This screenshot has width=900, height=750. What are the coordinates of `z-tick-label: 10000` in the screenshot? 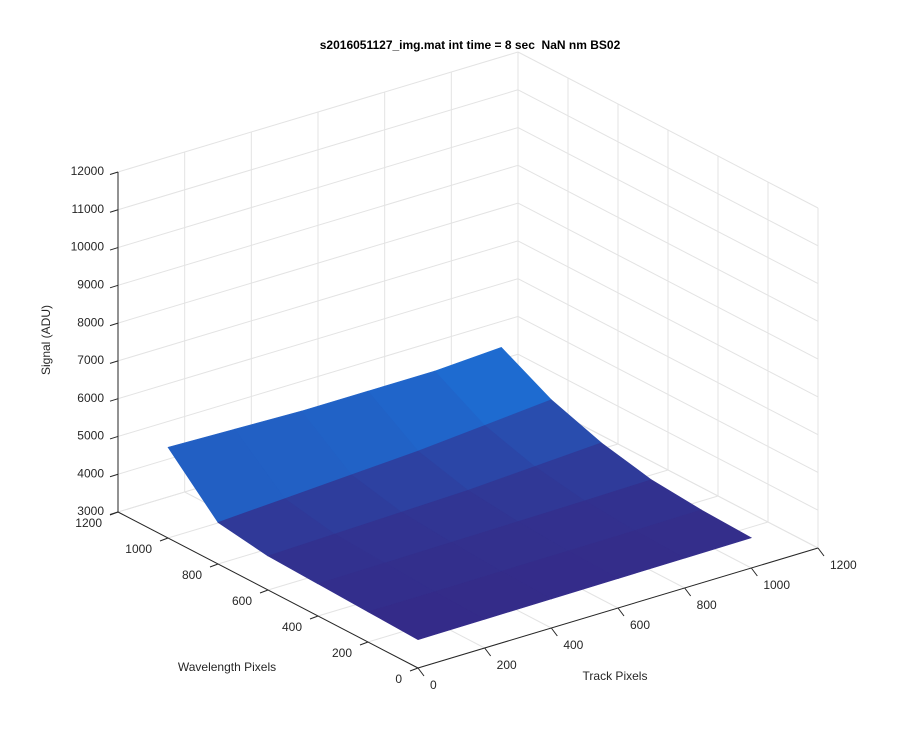 It's located at (88, 247).